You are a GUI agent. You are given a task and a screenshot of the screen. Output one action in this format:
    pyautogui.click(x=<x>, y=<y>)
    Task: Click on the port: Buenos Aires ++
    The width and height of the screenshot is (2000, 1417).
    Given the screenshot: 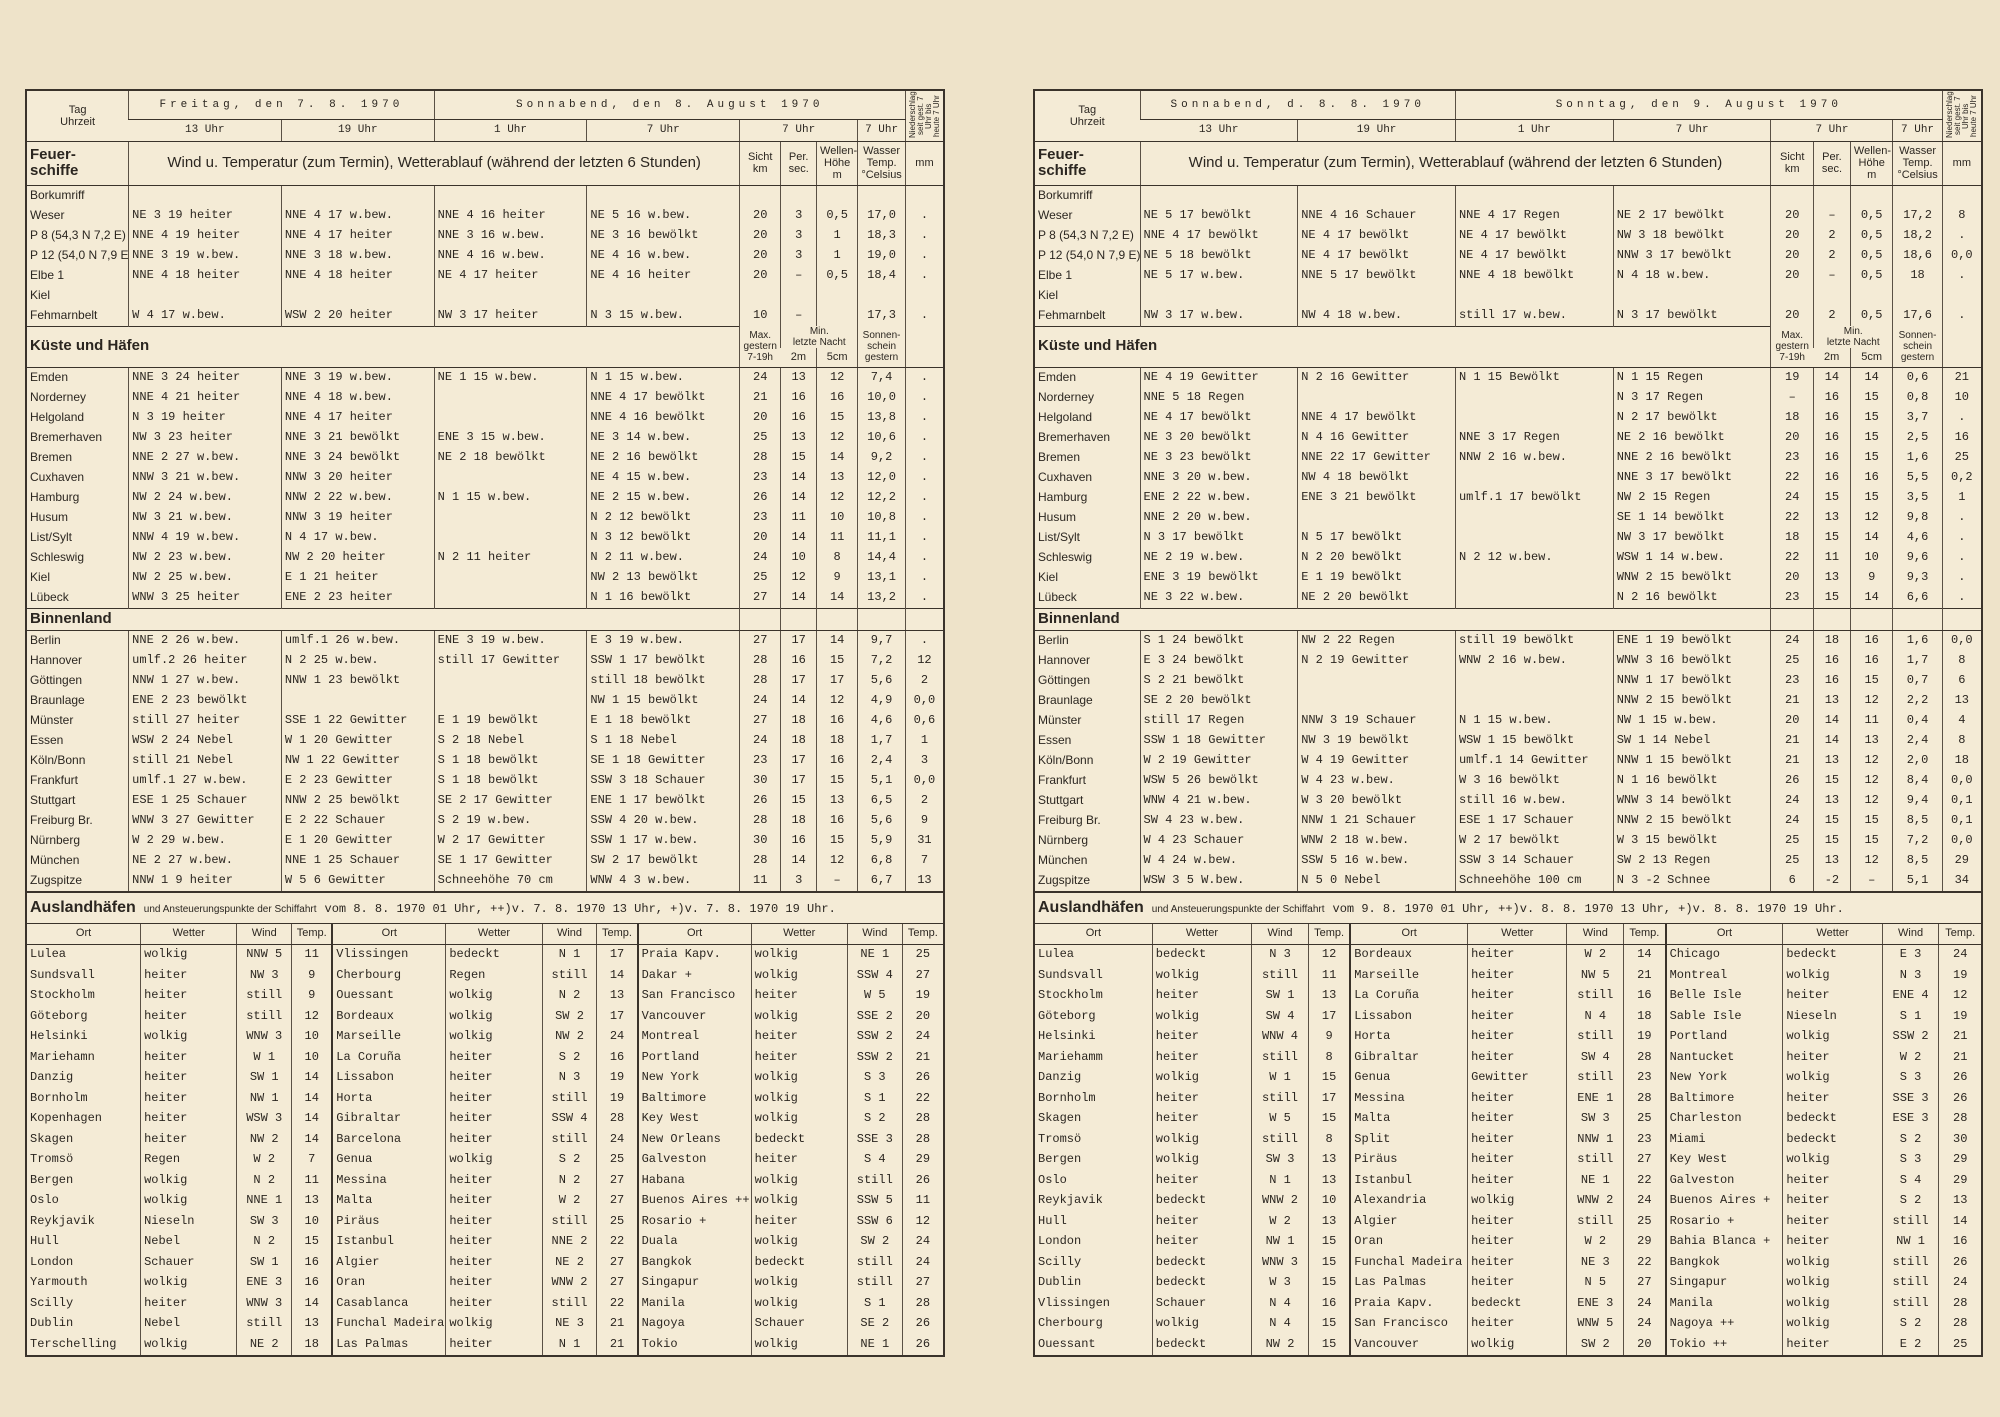 What is the action you would take?
    pyautogui.click(x=694, y=1200)
    